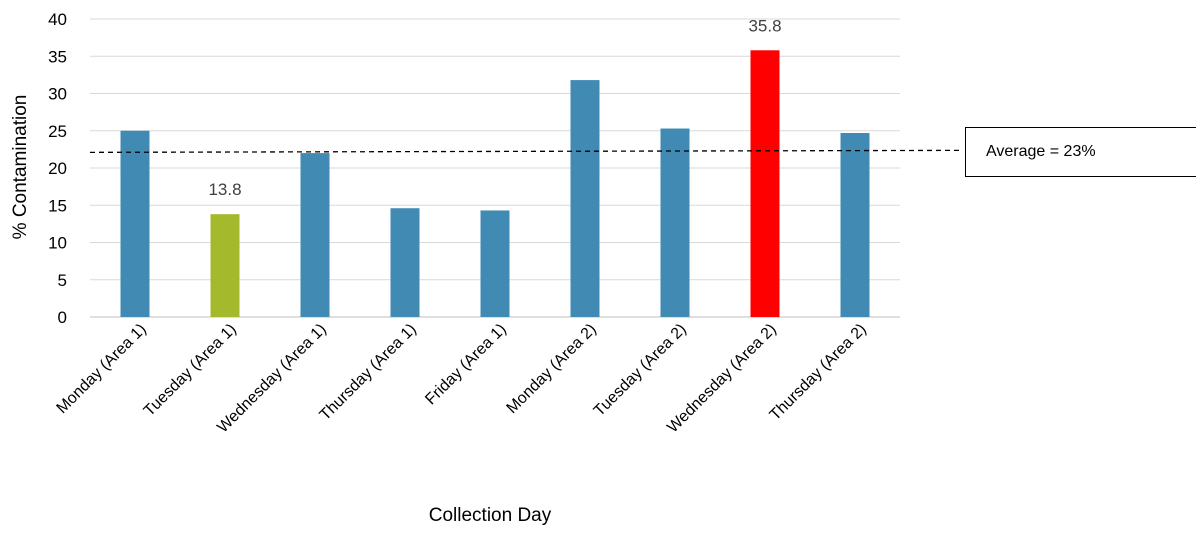 Image resolution: width=1196 pixels, height=533 pixels. What do you see at coordinates (490, 515) in the screenshot?
I see `x-axis-label: Collection Day` at bounding box center [490, 515].